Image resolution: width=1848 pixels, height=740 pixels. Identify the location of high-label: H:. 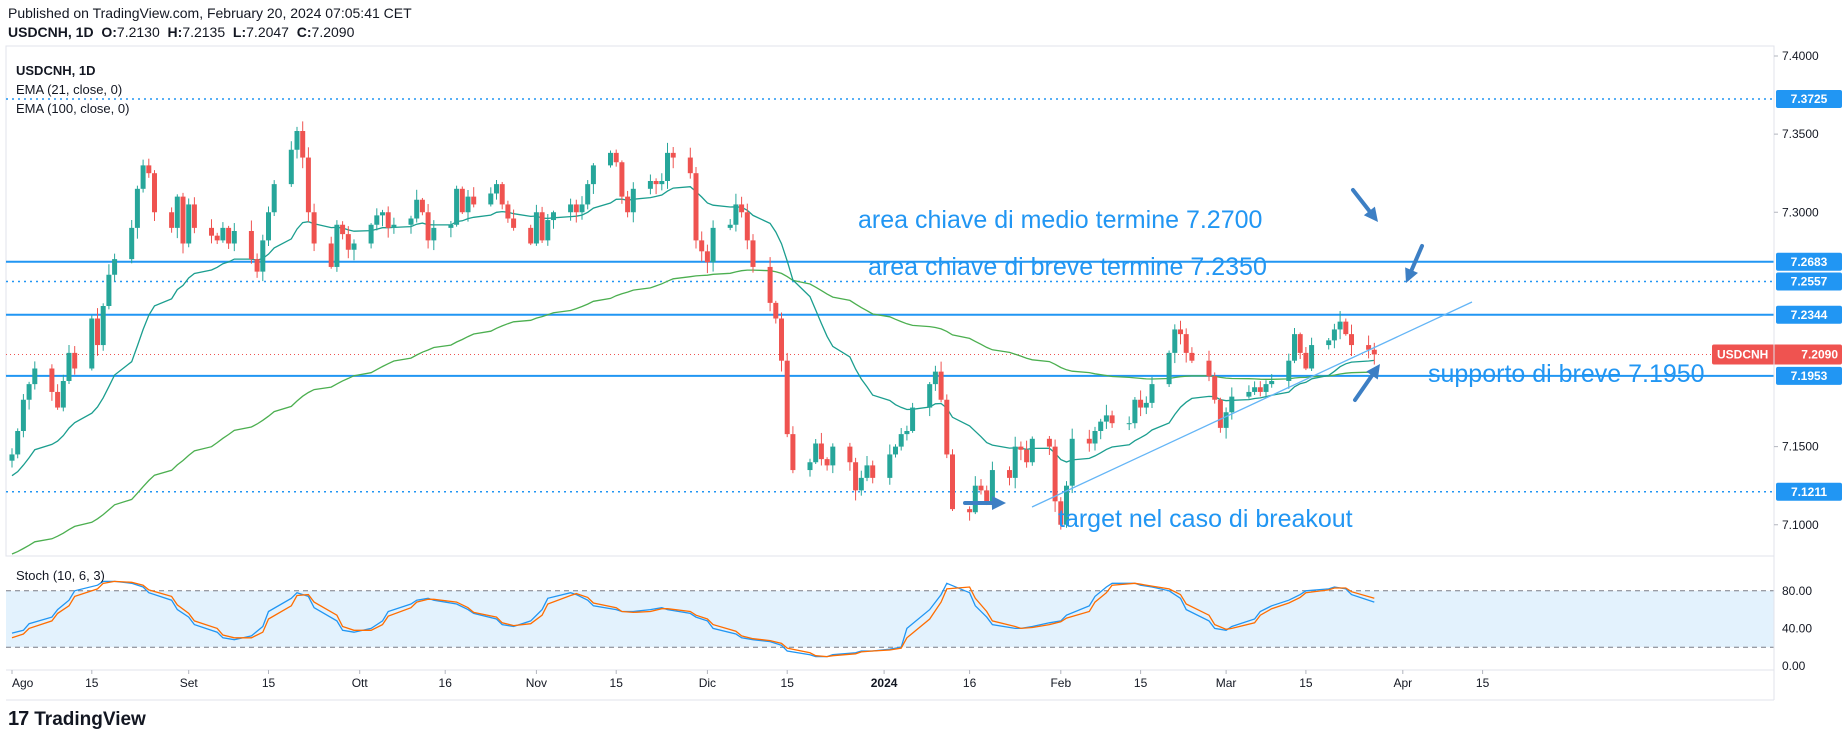
(175, 32).